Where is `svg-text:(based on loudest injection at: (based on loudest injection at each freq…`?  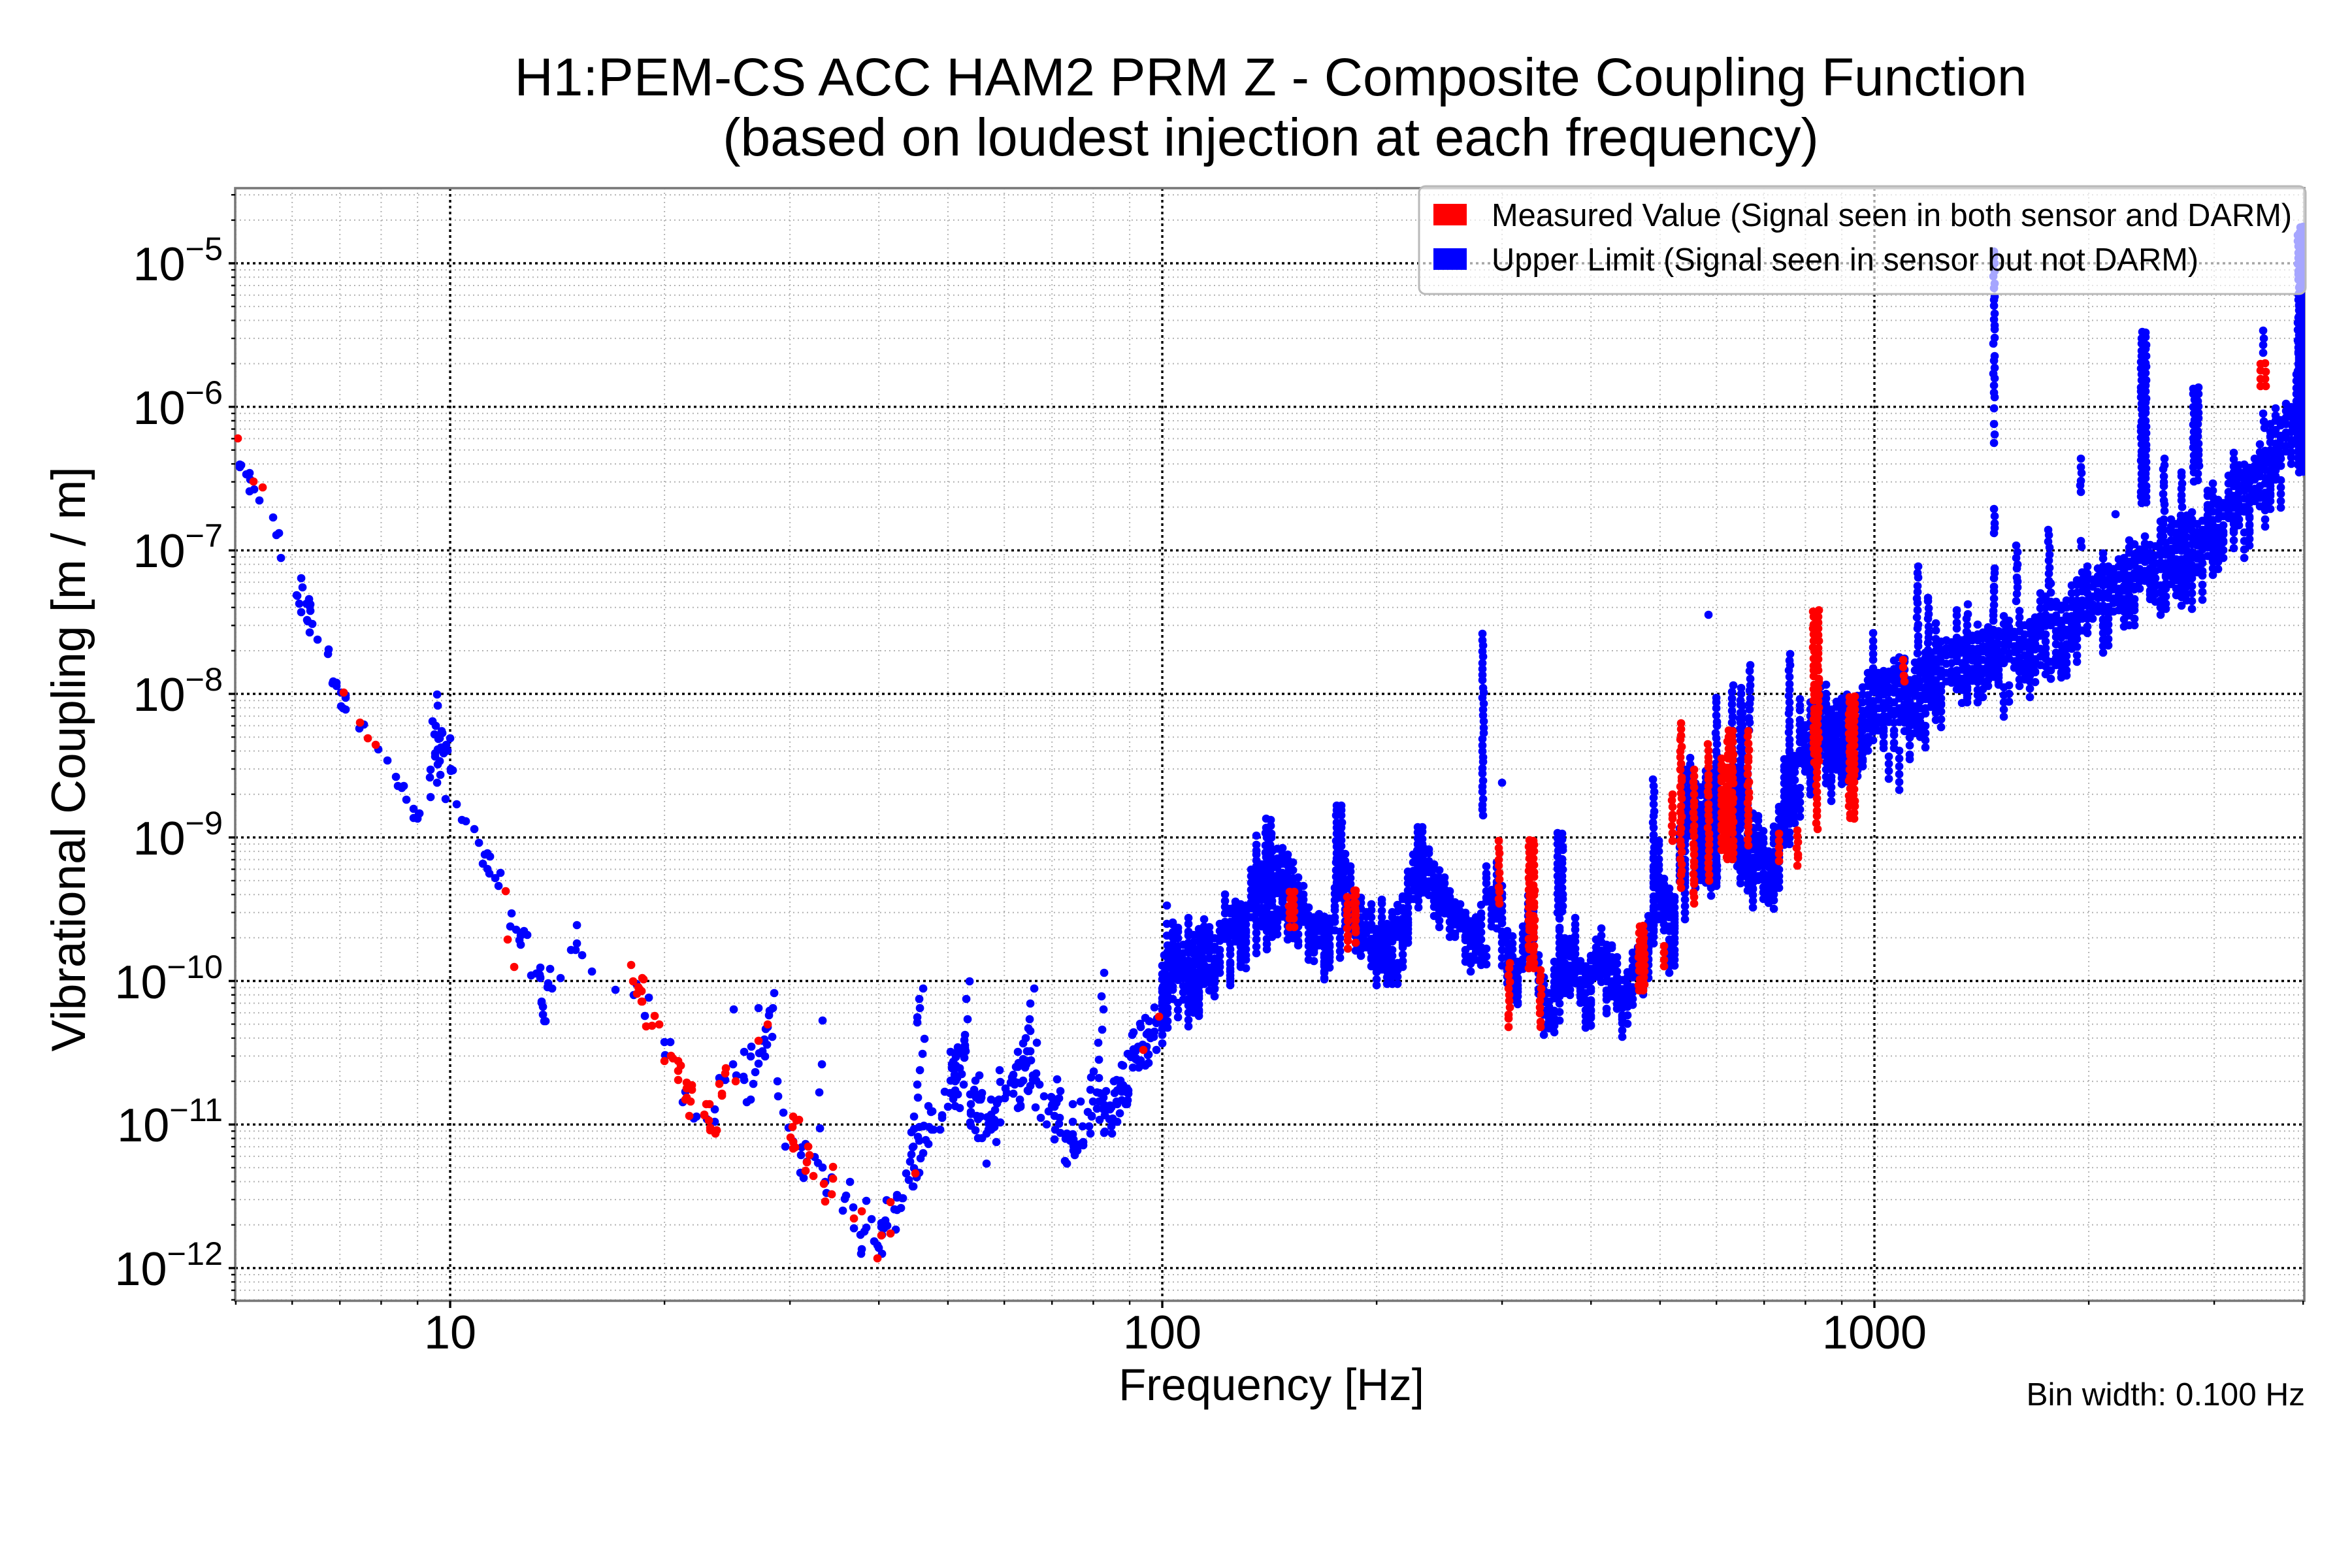
svg-text:(based on loudest injection at: (based on loudest injection at each freq… is located at coordinates (1271, 137).